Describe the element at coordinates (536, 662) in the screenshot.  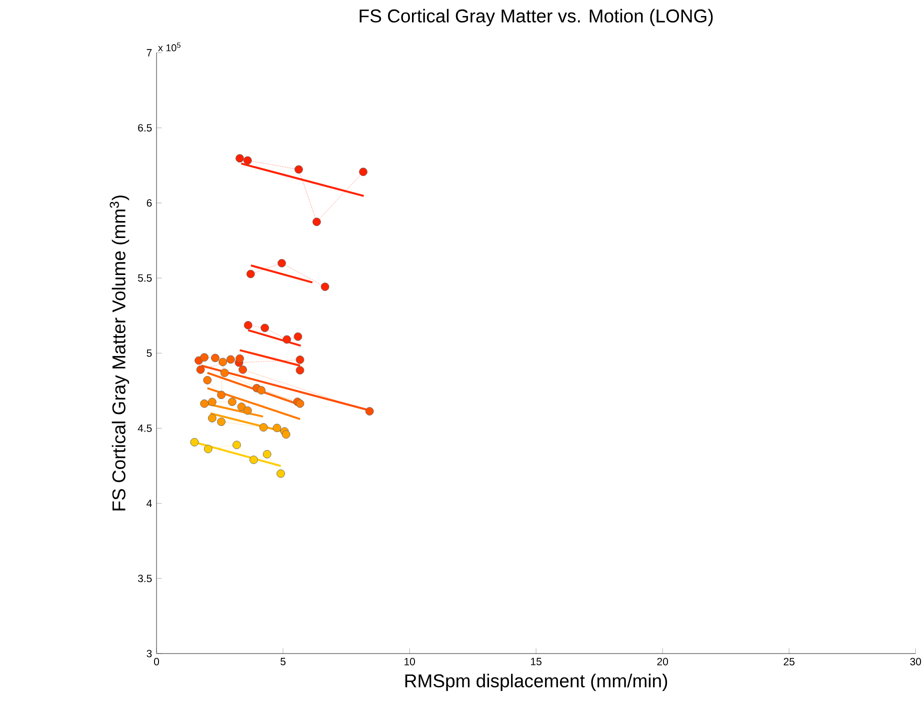
I see `x-tick-label: 15` at that location.